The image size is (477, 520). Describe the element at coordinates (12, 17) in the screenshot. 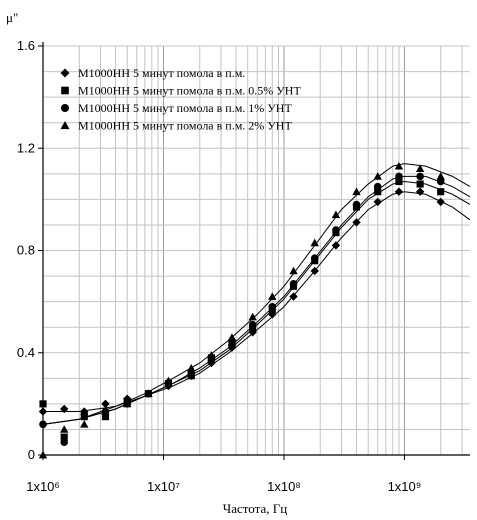

I see `y-axis-title: μ"` at that location.